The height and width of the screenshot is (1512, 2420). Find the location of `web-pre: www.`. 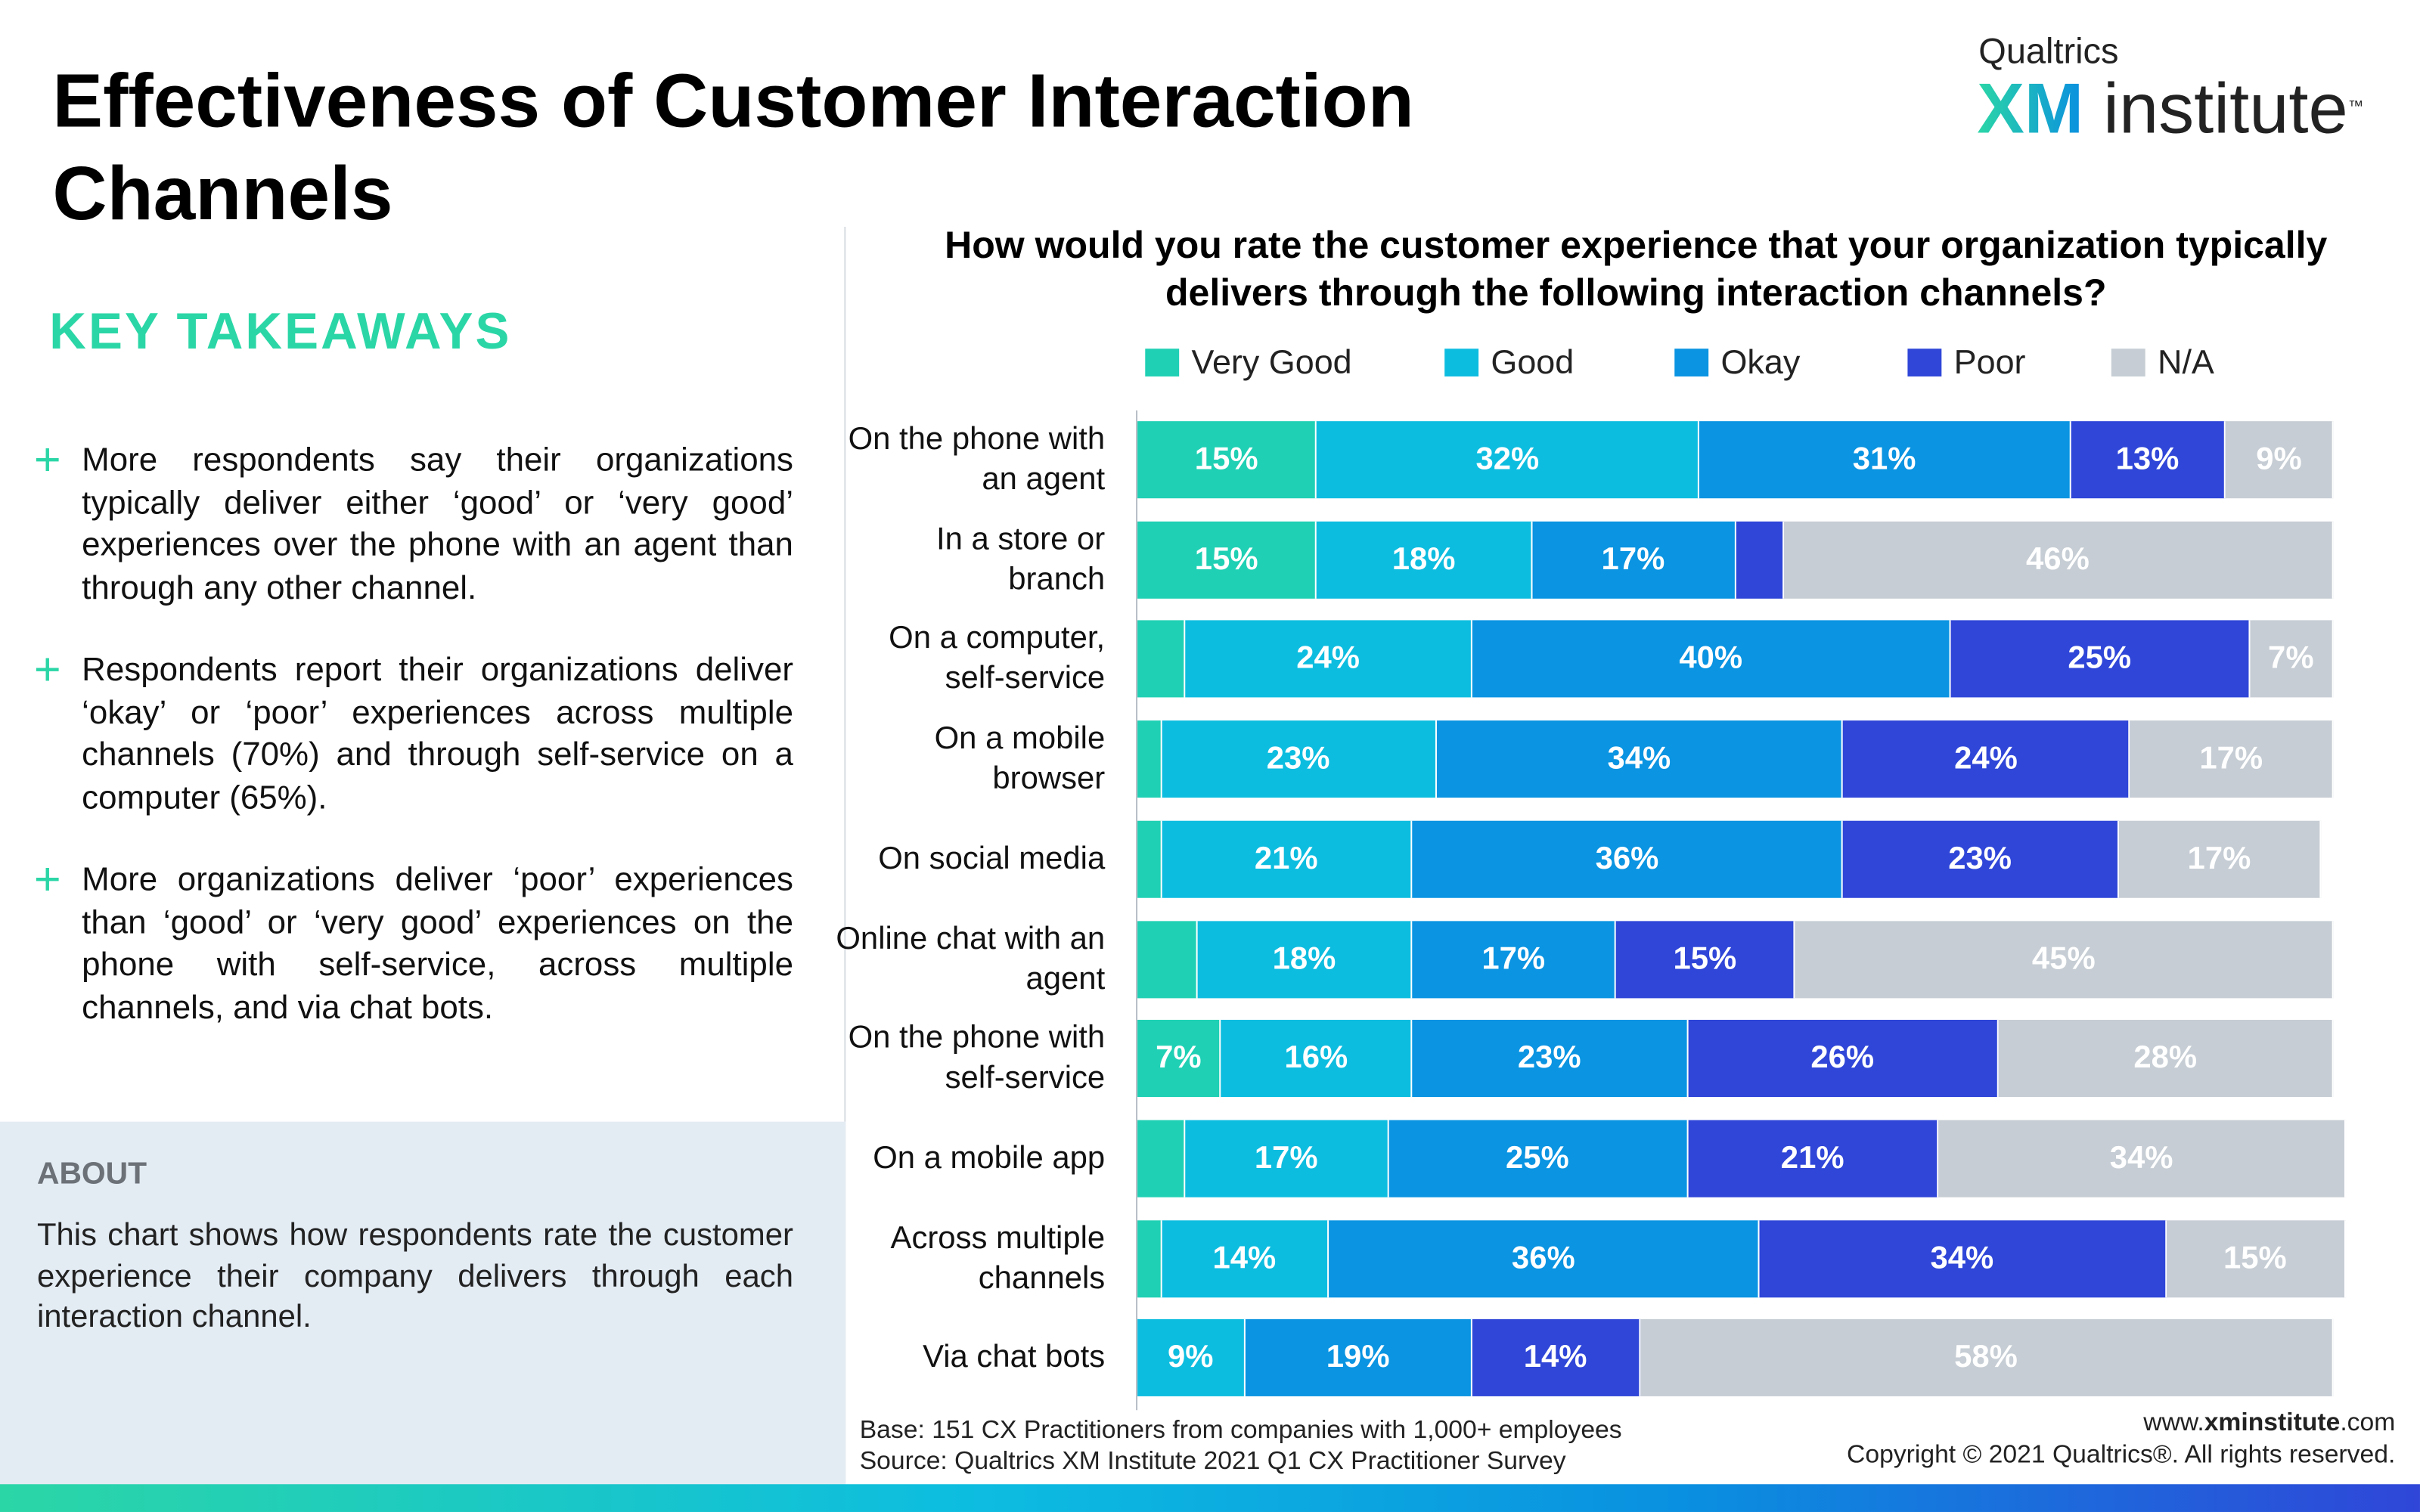

web-pre: www. is located at coordinates (2173, 1422).